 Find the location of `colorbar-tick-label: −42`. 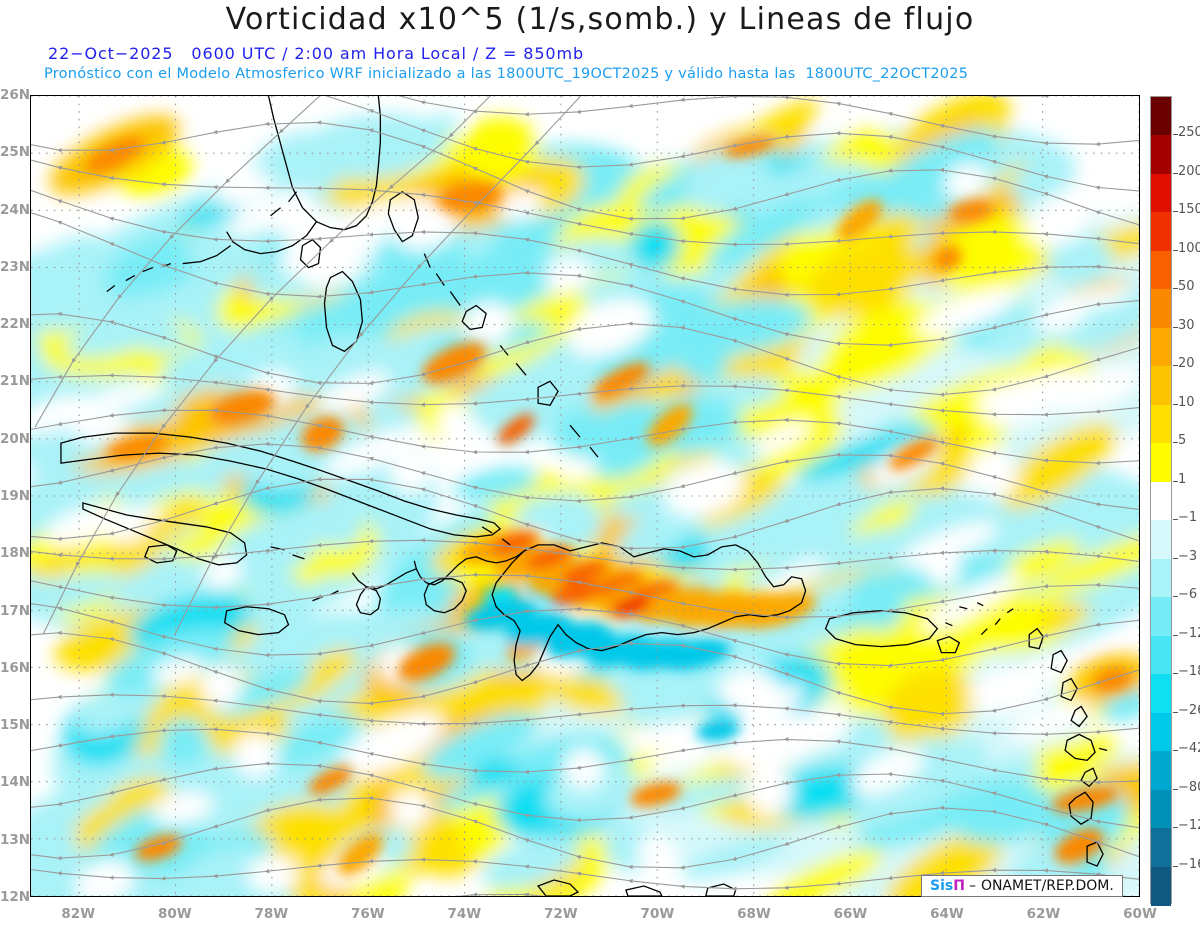

colorbar-tick-label: −42 is located at coordinates (1189, 749).